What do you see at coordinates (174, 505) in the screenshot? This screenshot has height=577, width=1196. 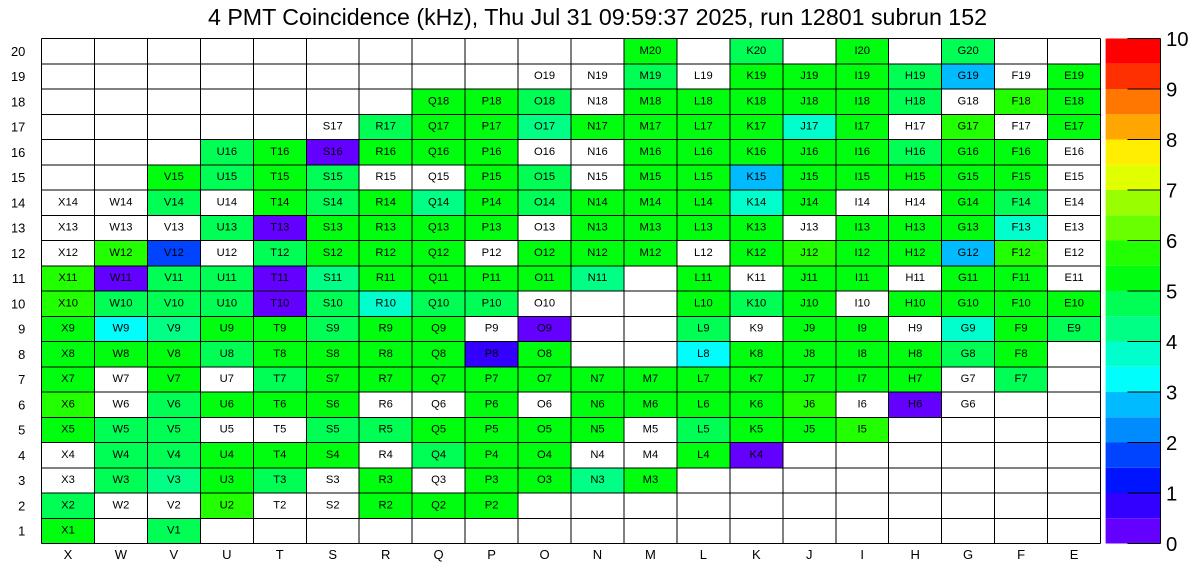 I see `svg-text: V2` at bounding box center [174, 505].